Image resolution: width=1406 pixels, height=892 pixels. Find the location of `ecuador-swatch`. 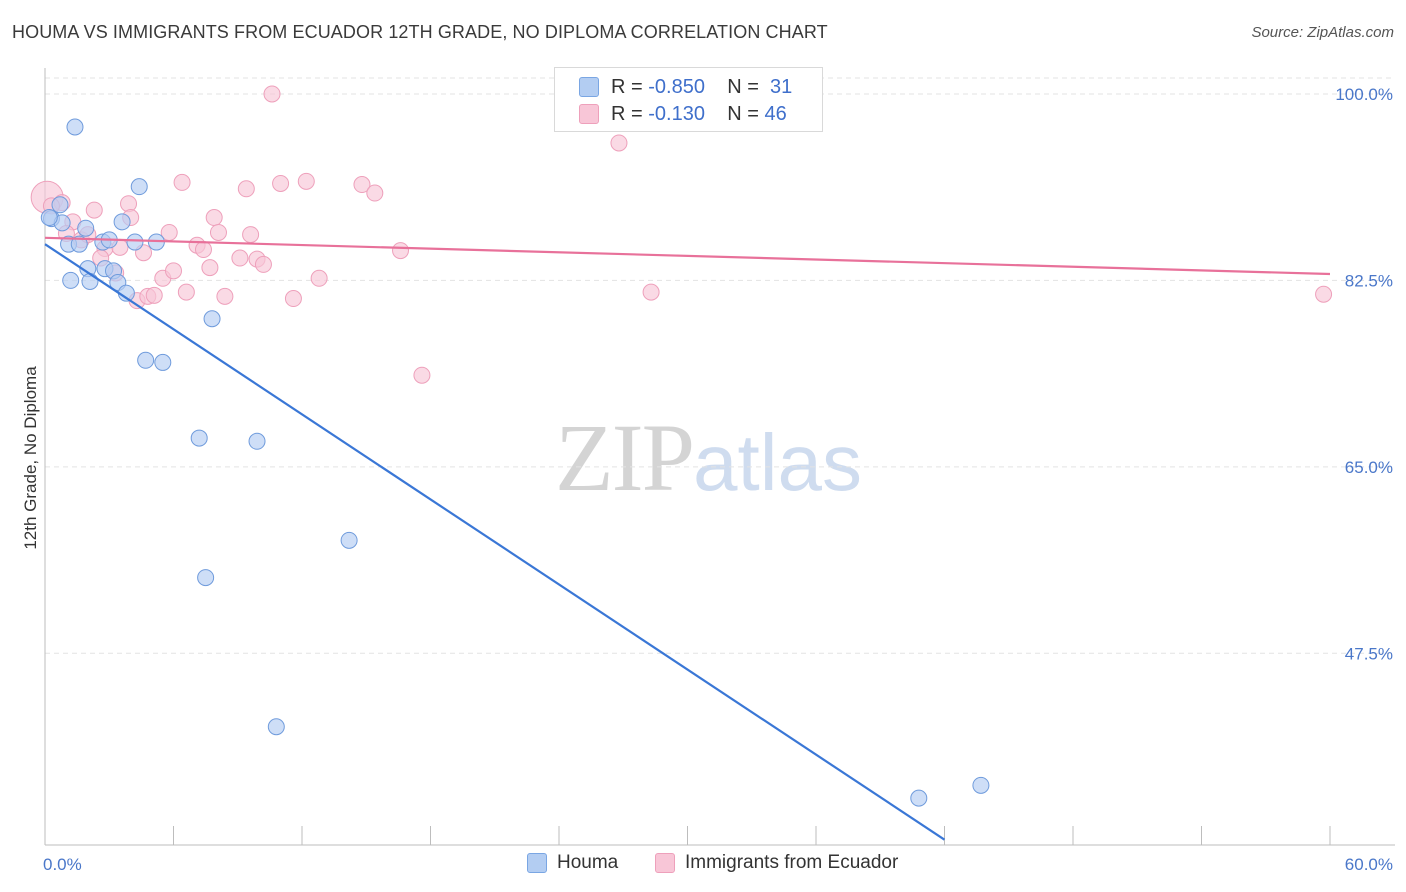

ecuador-swatch is located at coordinates (589, 114).